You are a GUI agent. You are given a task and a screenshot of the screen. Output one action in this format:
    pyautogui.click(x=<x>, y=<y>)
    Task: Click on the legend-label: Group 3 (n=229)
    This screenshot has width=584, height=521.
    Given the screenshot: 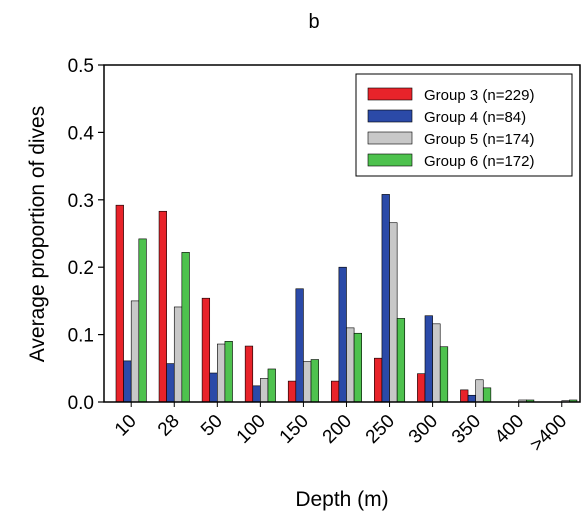 What is the action you would take?
    pyautogui.click(x=479, y=95)
    